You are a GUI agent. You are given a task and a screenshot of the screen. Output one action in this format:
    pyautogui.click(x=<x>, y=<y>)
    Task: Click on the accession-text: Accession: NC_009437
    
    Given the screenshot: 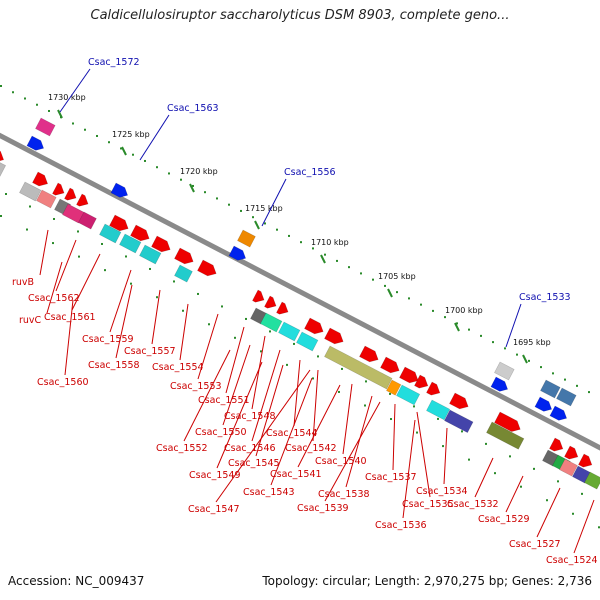 What is the action you would take?
    pyautogui.click(x=76, y=581)
    